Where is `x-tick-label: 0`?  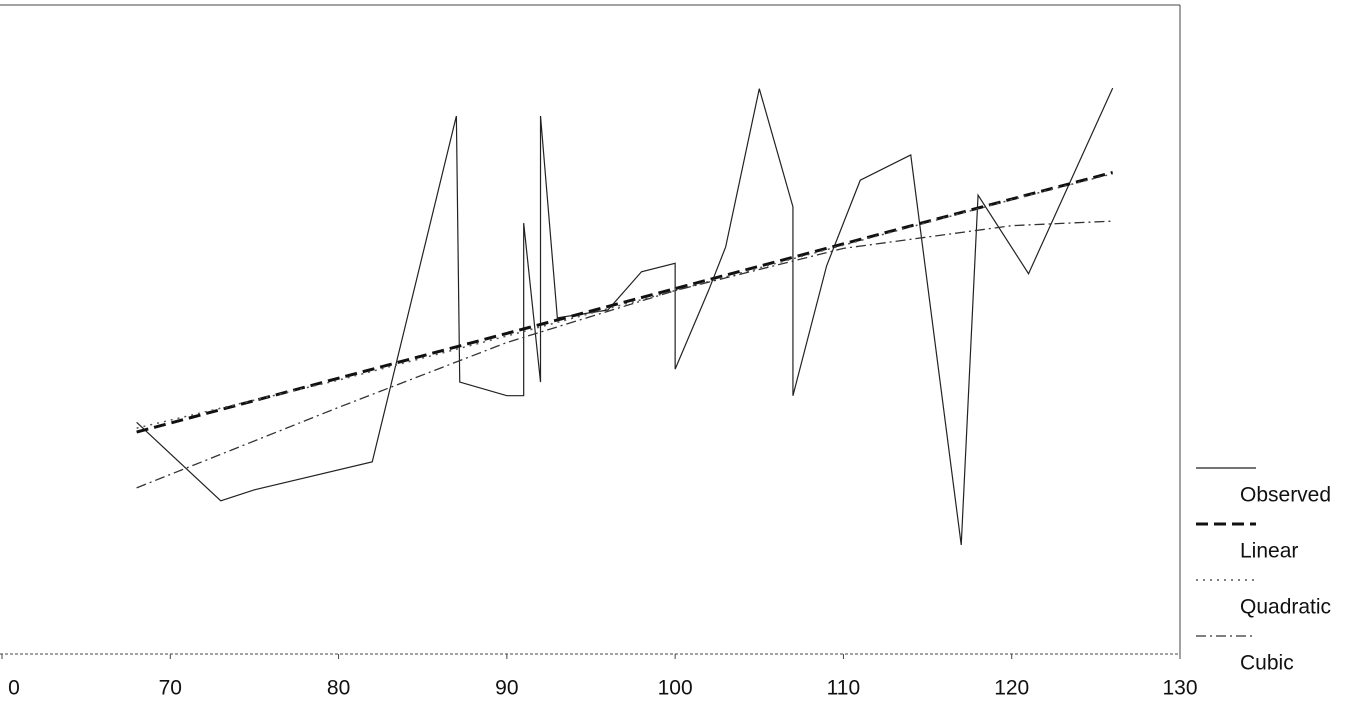 x-tick-label: 0 is located at coordinates (14, 688).